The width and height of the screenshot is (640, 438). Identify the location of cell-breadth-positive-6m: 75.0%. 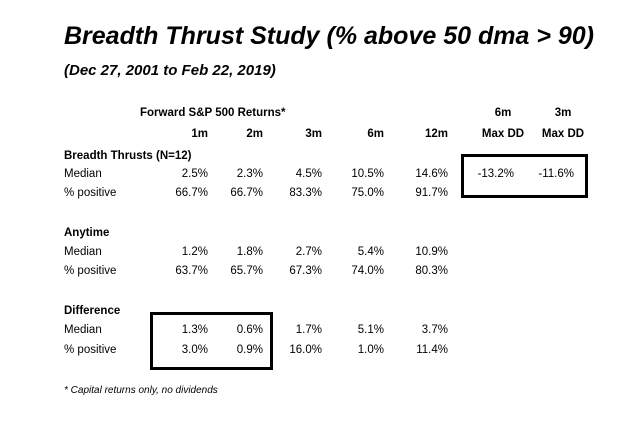
(367, 193).